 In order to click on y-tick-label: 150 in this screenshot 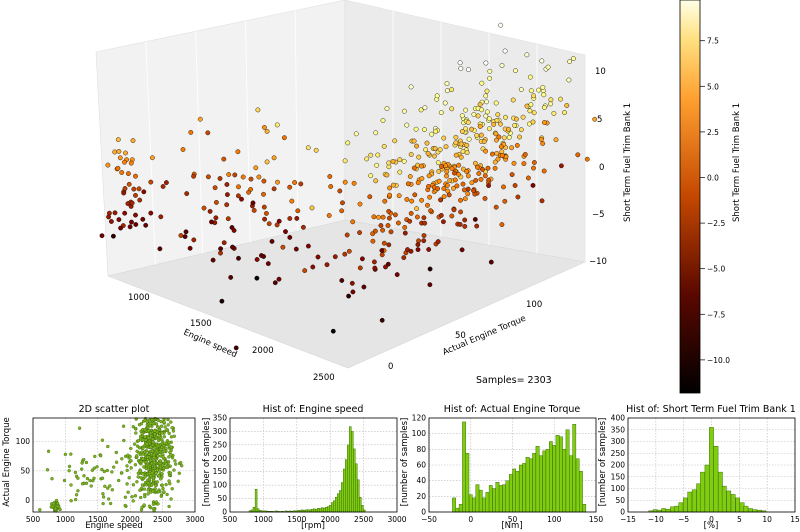, I will do `click(618, 476)`.